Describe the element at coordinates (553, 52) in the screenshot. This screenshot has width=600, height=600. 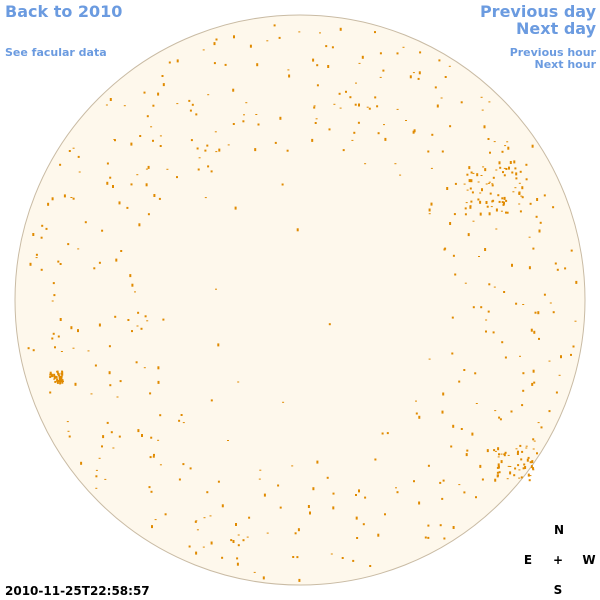
I see `previous-hour-link: Previous hour` at that location.